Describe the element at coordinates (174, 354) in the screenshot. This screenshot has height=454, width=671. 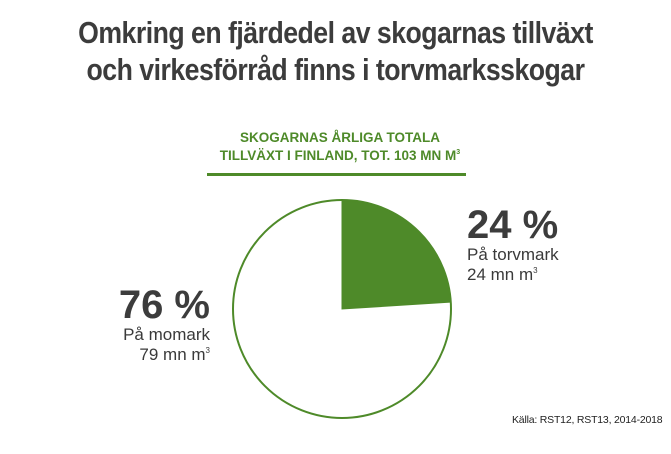
I see `volume-momark: 79 mn m3` at that location.